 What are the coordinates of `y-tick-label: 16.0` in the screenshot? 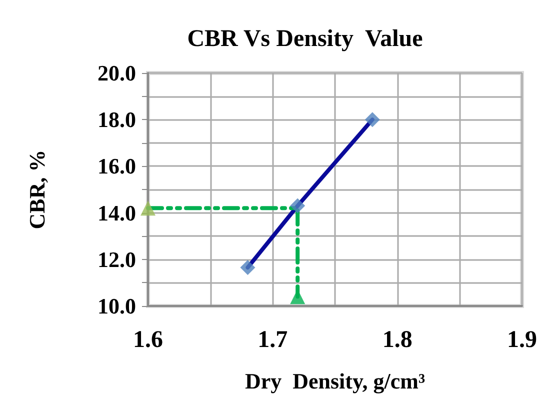 It's located at (117, 166).